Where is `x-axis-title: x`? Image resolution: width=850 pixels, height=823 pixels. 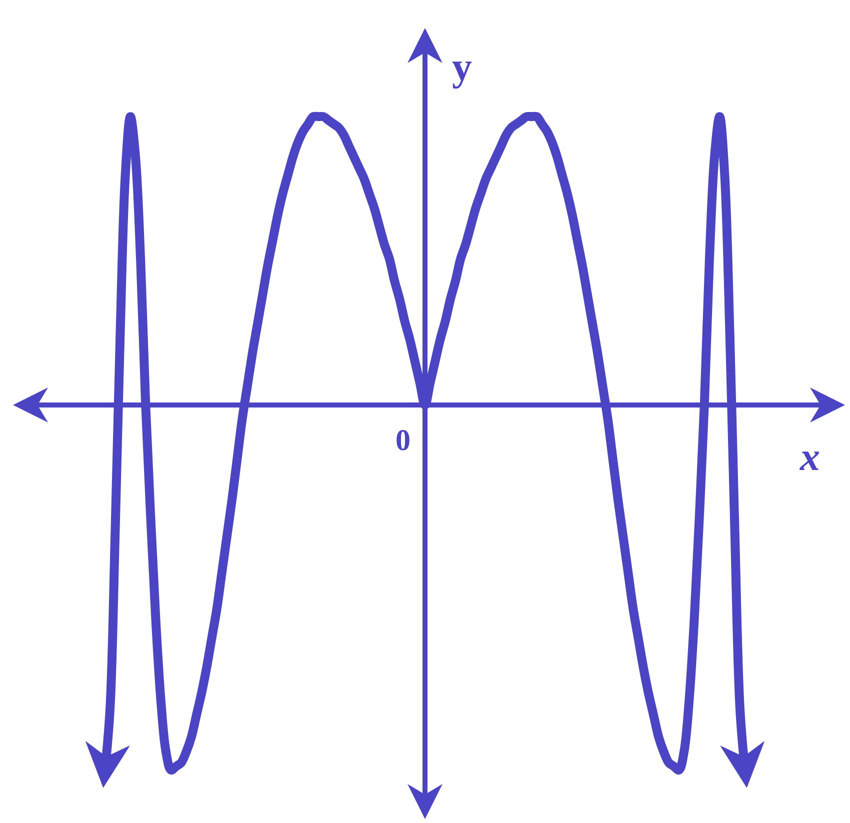 x-axis-title: x is located at coordinates (809, 456).